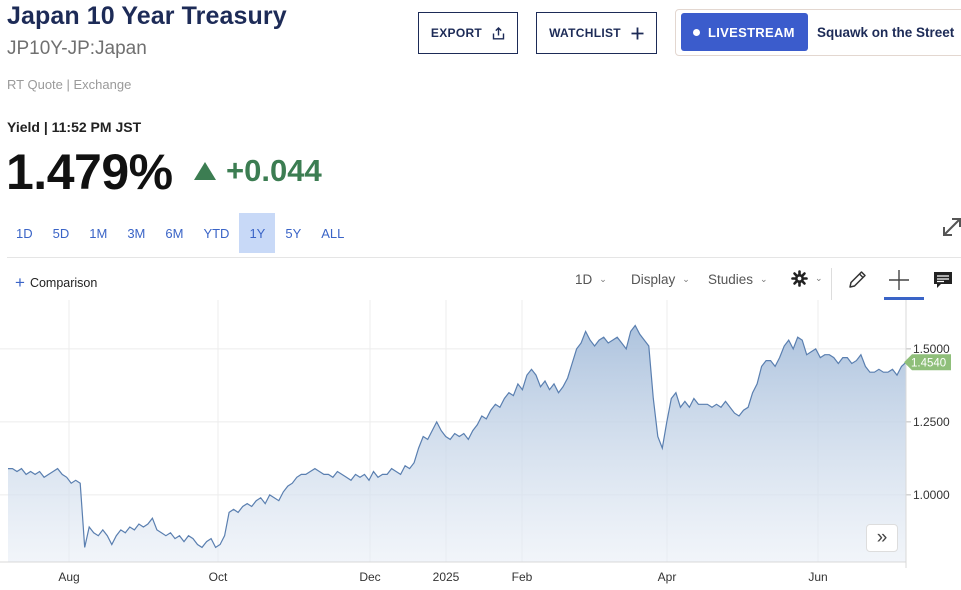 The width and height of the screenshot is (961, 590). I want to click on y-tick-label: 1.2500, so click(931, 422).